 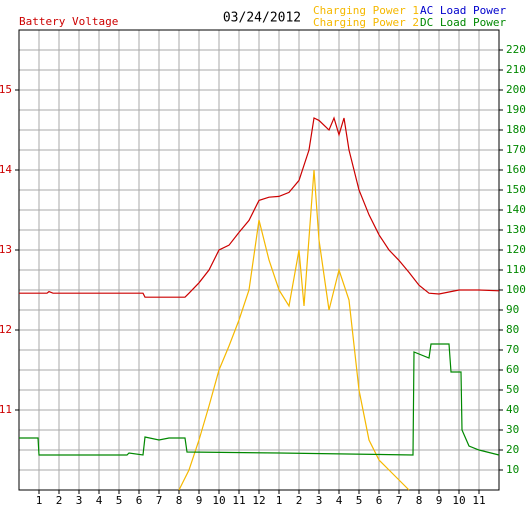 I want to click on y2-tick-label: 210, so click(x=516, y=69).